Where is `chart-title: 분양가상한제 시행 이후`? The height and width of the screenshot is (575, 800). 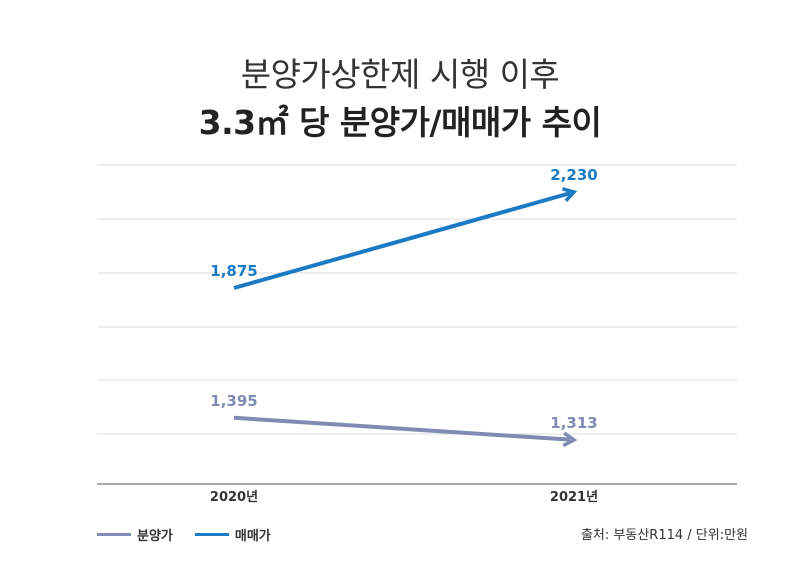 chart-title: 분양가상한제 시행 이후 is located at coordinates (400, 74).